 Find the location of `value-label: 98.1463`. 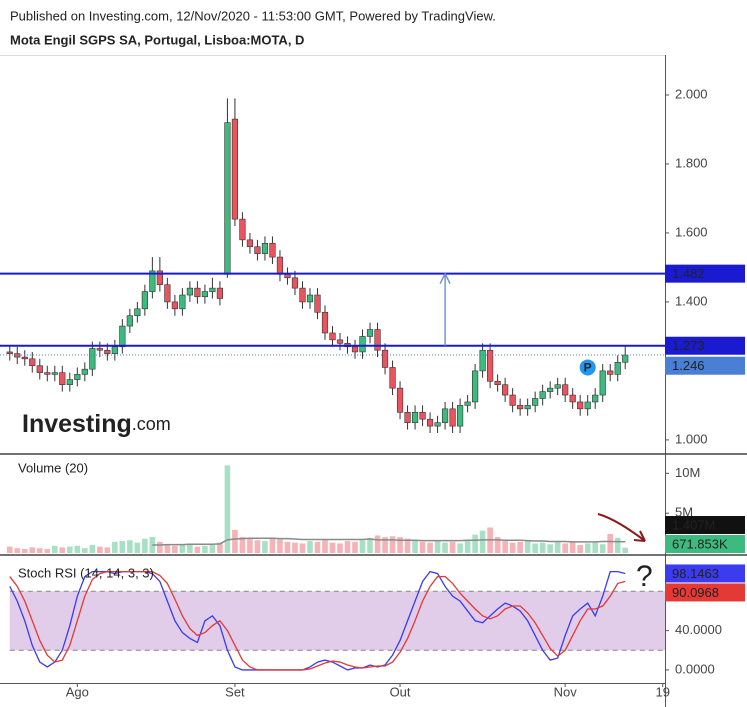

value-label: 98.1463 is located at coordinates (695, 573).